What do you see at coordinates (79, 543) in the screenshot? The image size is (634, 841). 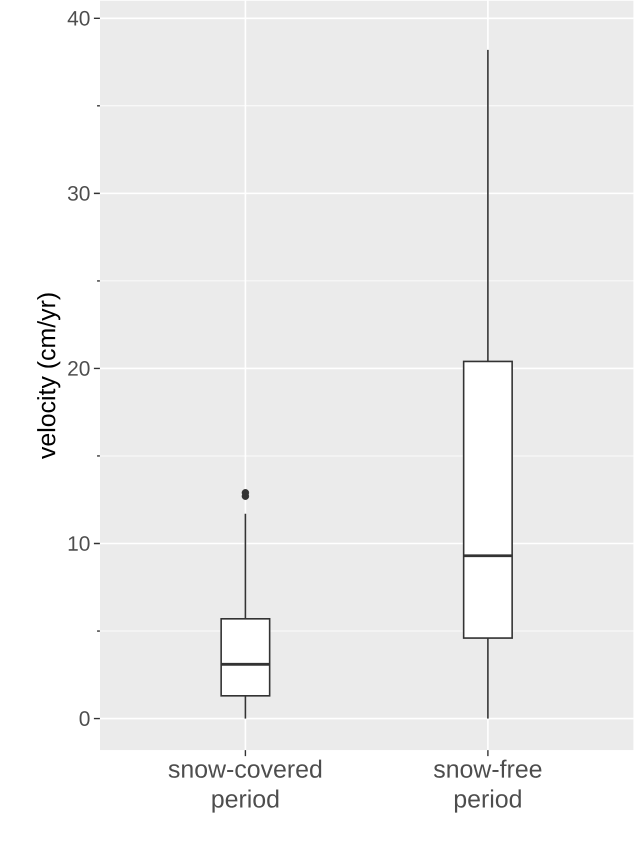 I see `y-tick-label: 10` at bounding box center [79, 543].